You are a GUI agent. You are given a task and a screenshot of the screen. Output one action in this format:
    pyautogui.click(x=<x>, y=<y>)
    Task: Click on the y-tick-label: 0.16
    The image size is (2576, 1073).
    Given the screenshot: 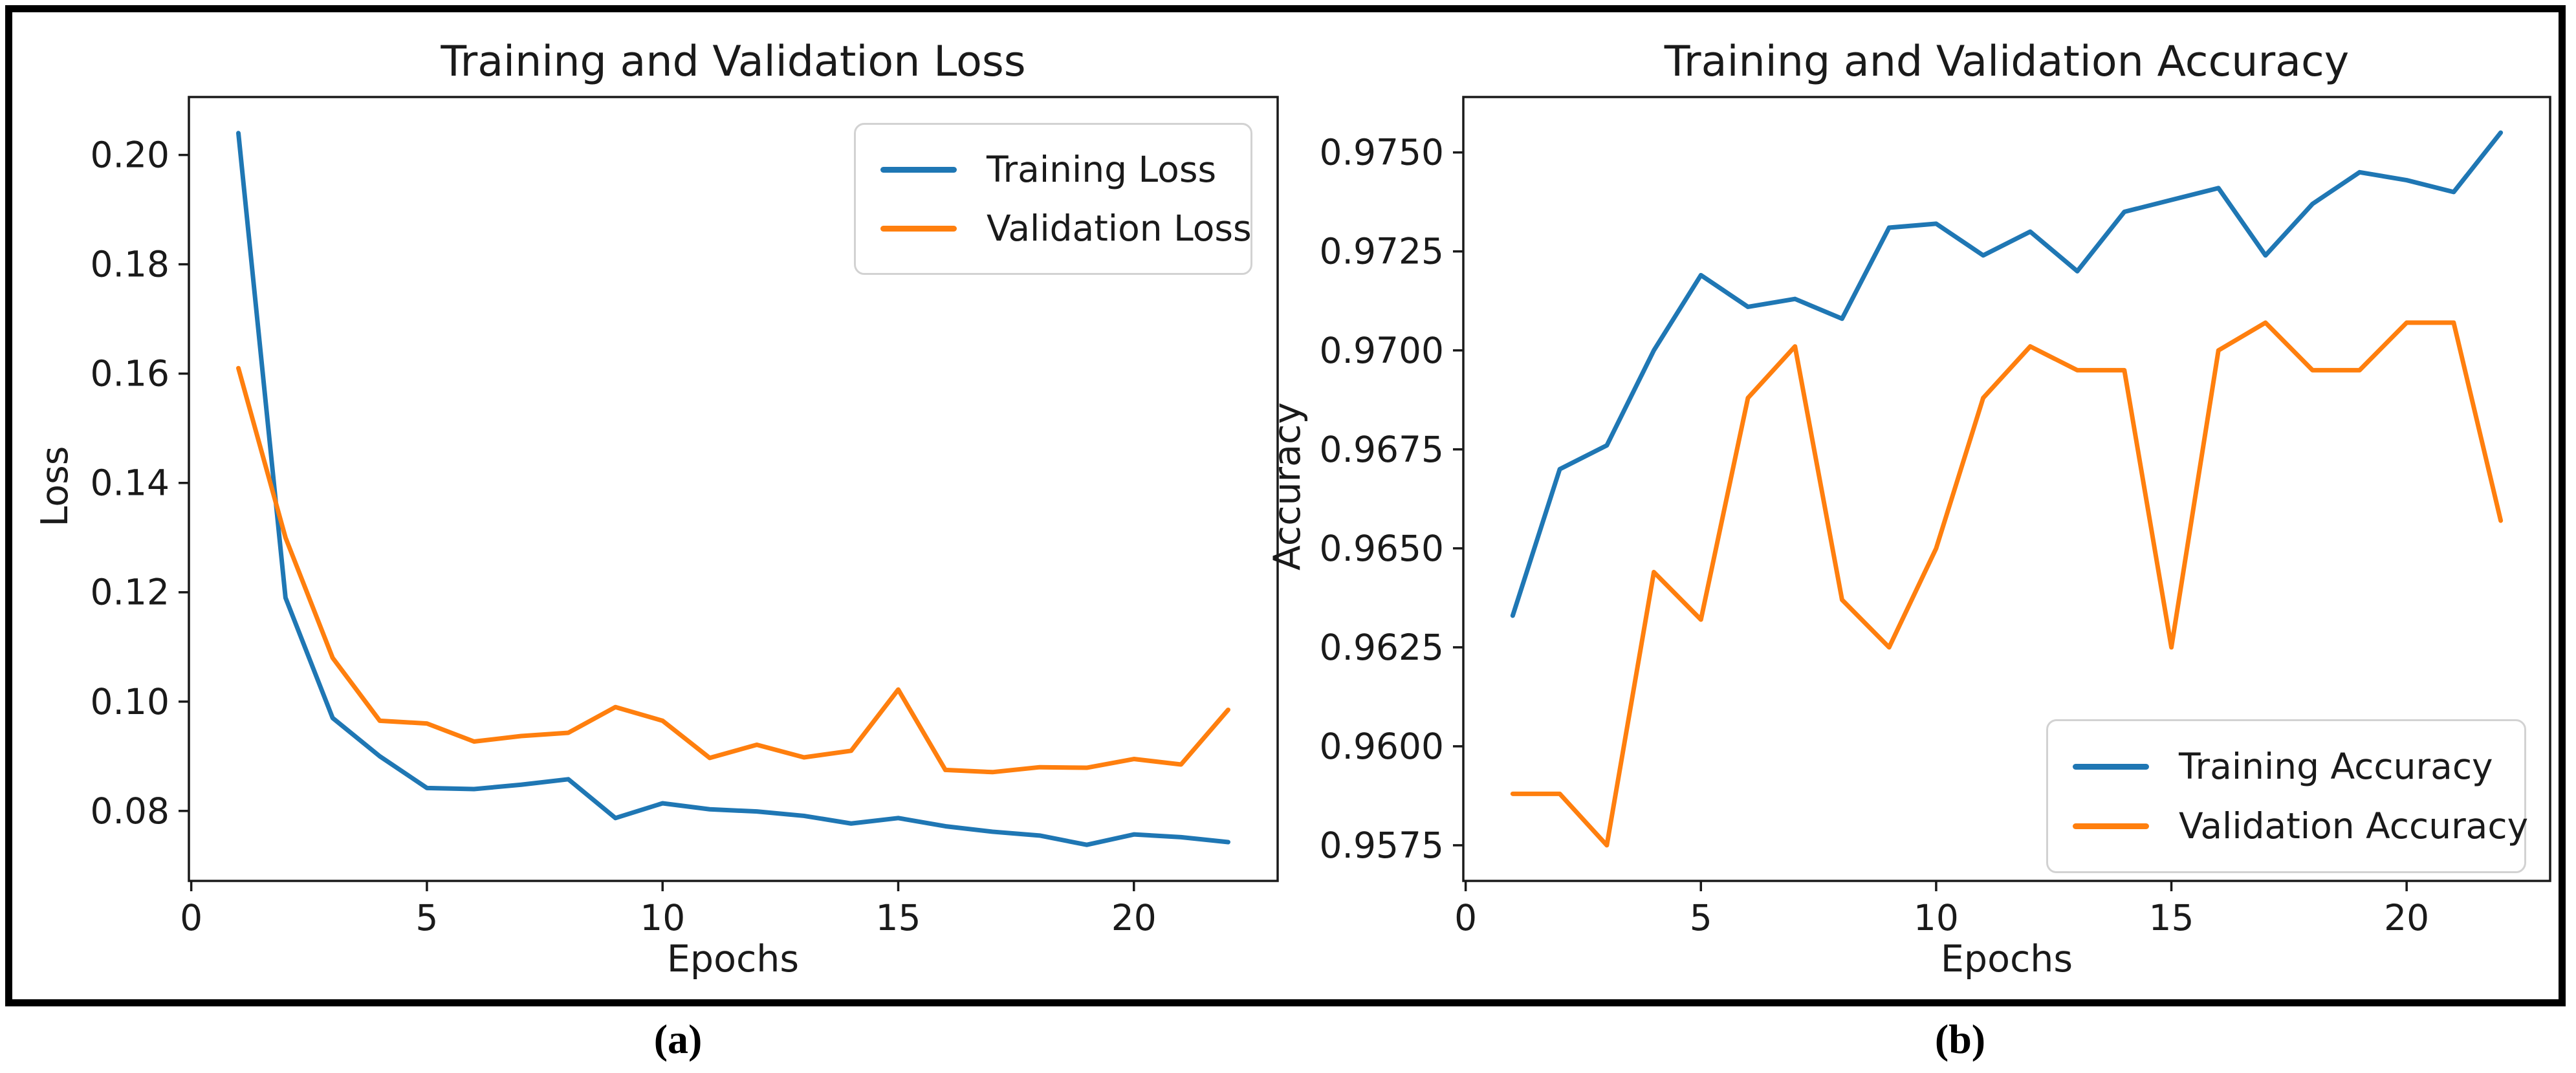 What is the action you would take?
    pyautogui.click(x=130, y=374)
    